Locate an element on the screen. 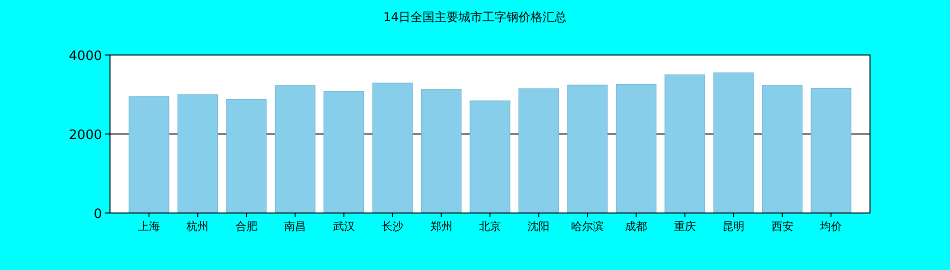 The image size is (950, 270). y-tick-label: 2000 is located at coordinates (85, 135).